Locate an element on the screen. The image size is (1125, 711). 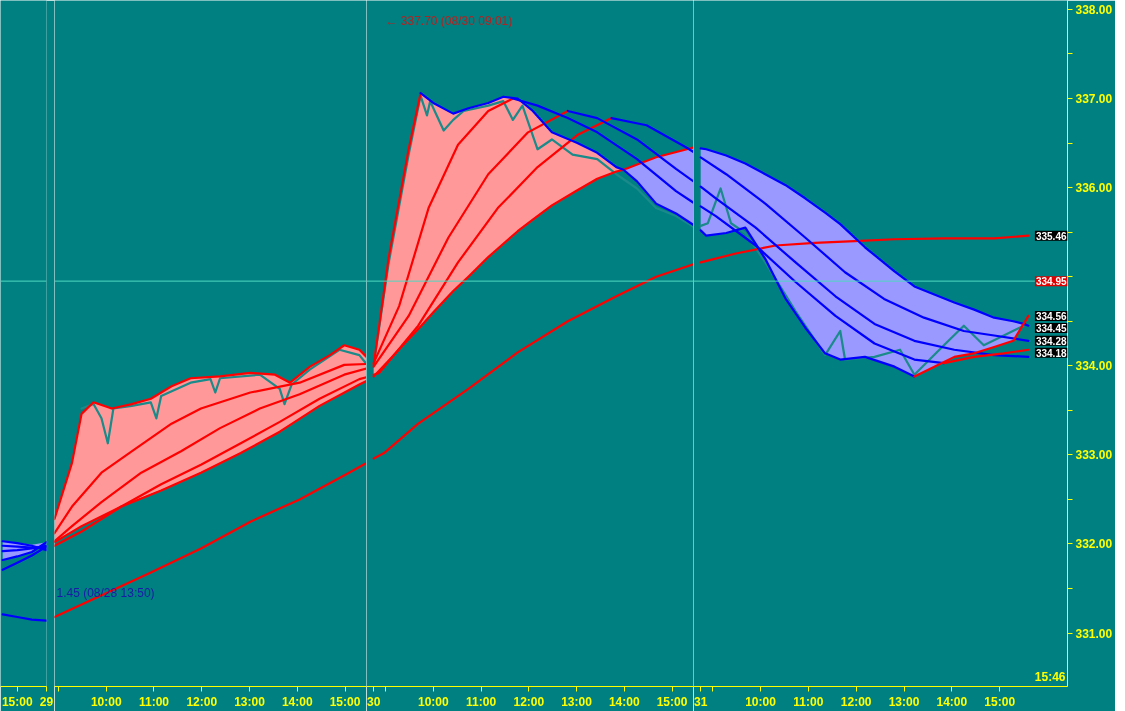
y-tick-label: 334.00 is located at coordinates (1094, 366).